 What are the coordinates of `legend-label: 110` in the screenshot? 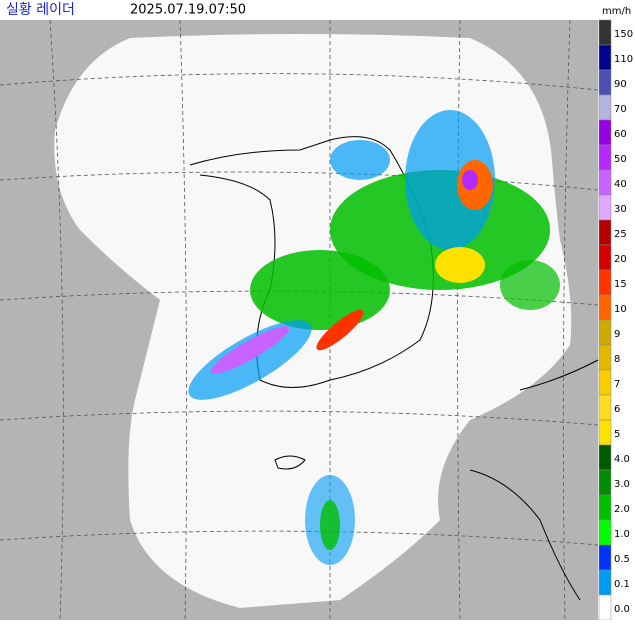 It's located at (623, 59).